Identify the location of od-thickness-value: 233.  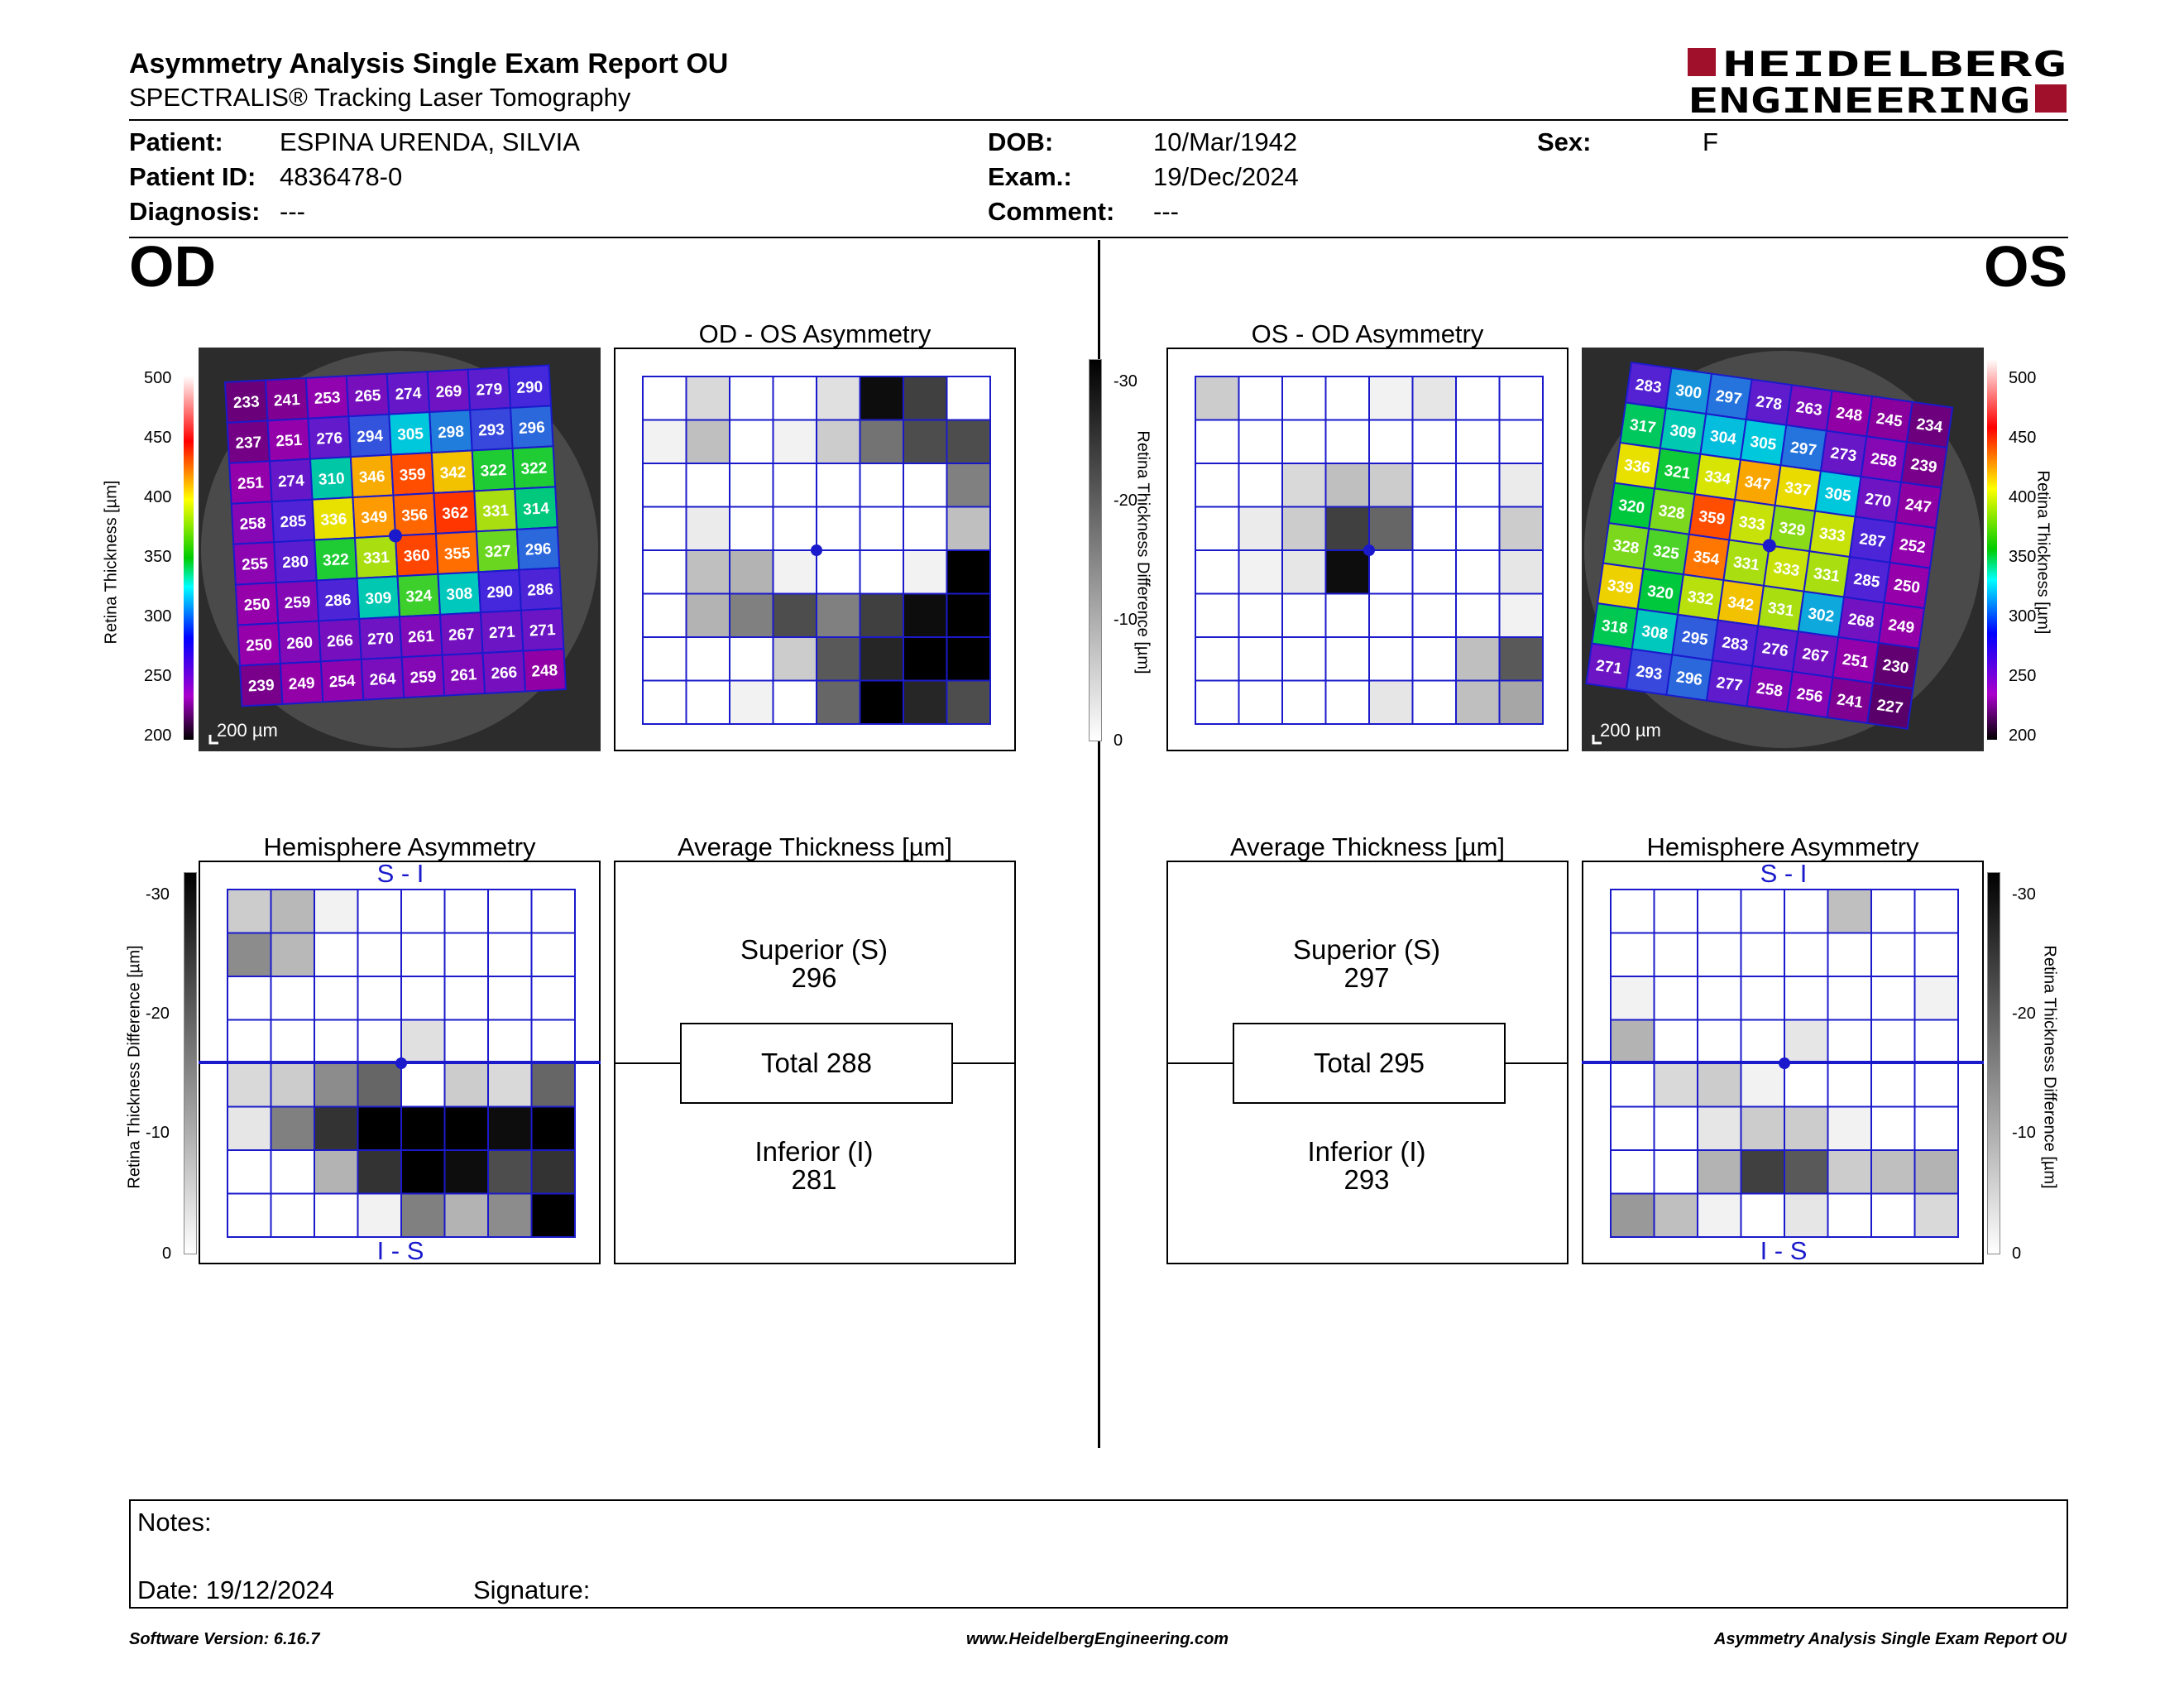
(246, 402).